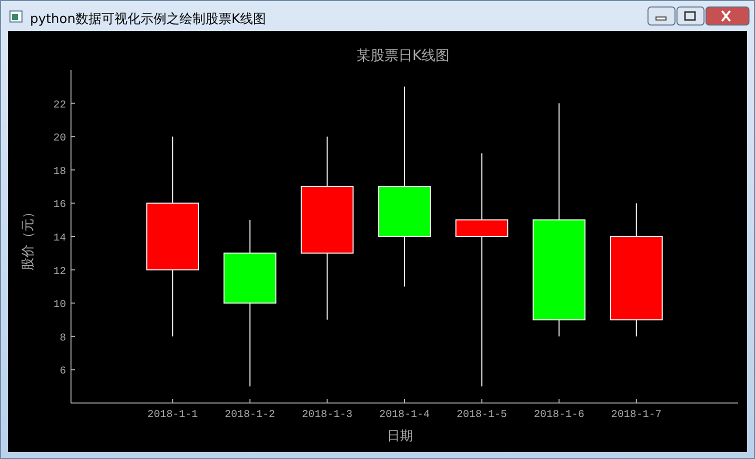  I want to click on x-tick-label: 2018-1-7, so click(636, 415).